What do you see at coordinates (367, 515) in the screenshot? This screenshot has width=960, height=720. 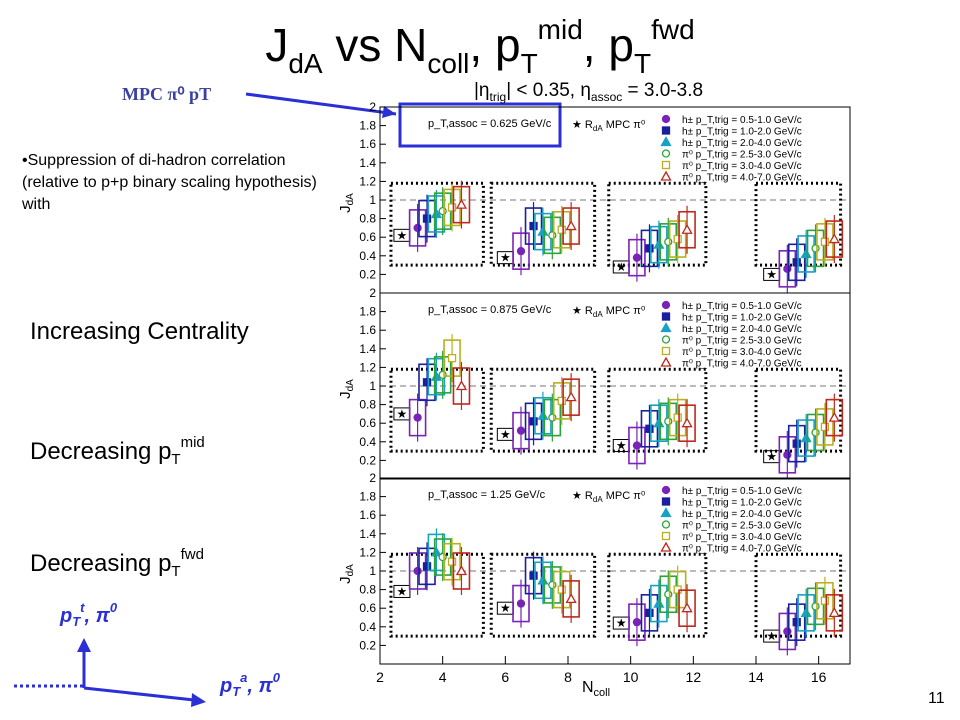 I see `y-tick-label: 1.6` at bounding box center [367, 515].